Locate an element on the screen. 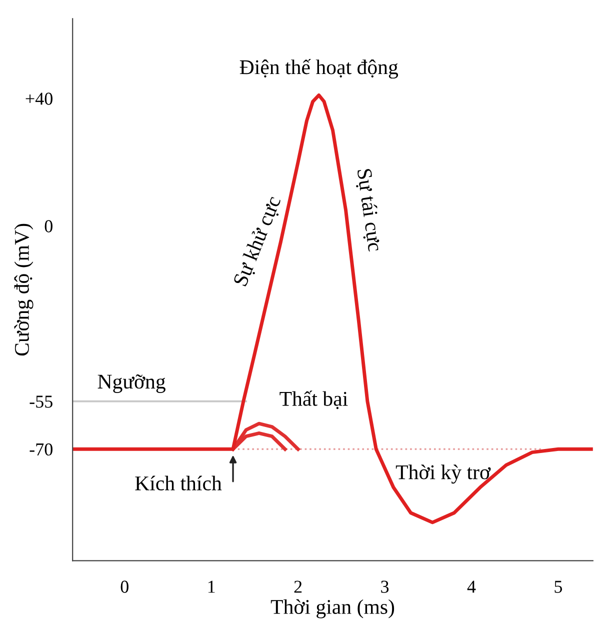 The height and width of the screenshot is (623, 605). y-axis-title: Cường độ (mV) is located at coordinates (24, 290).